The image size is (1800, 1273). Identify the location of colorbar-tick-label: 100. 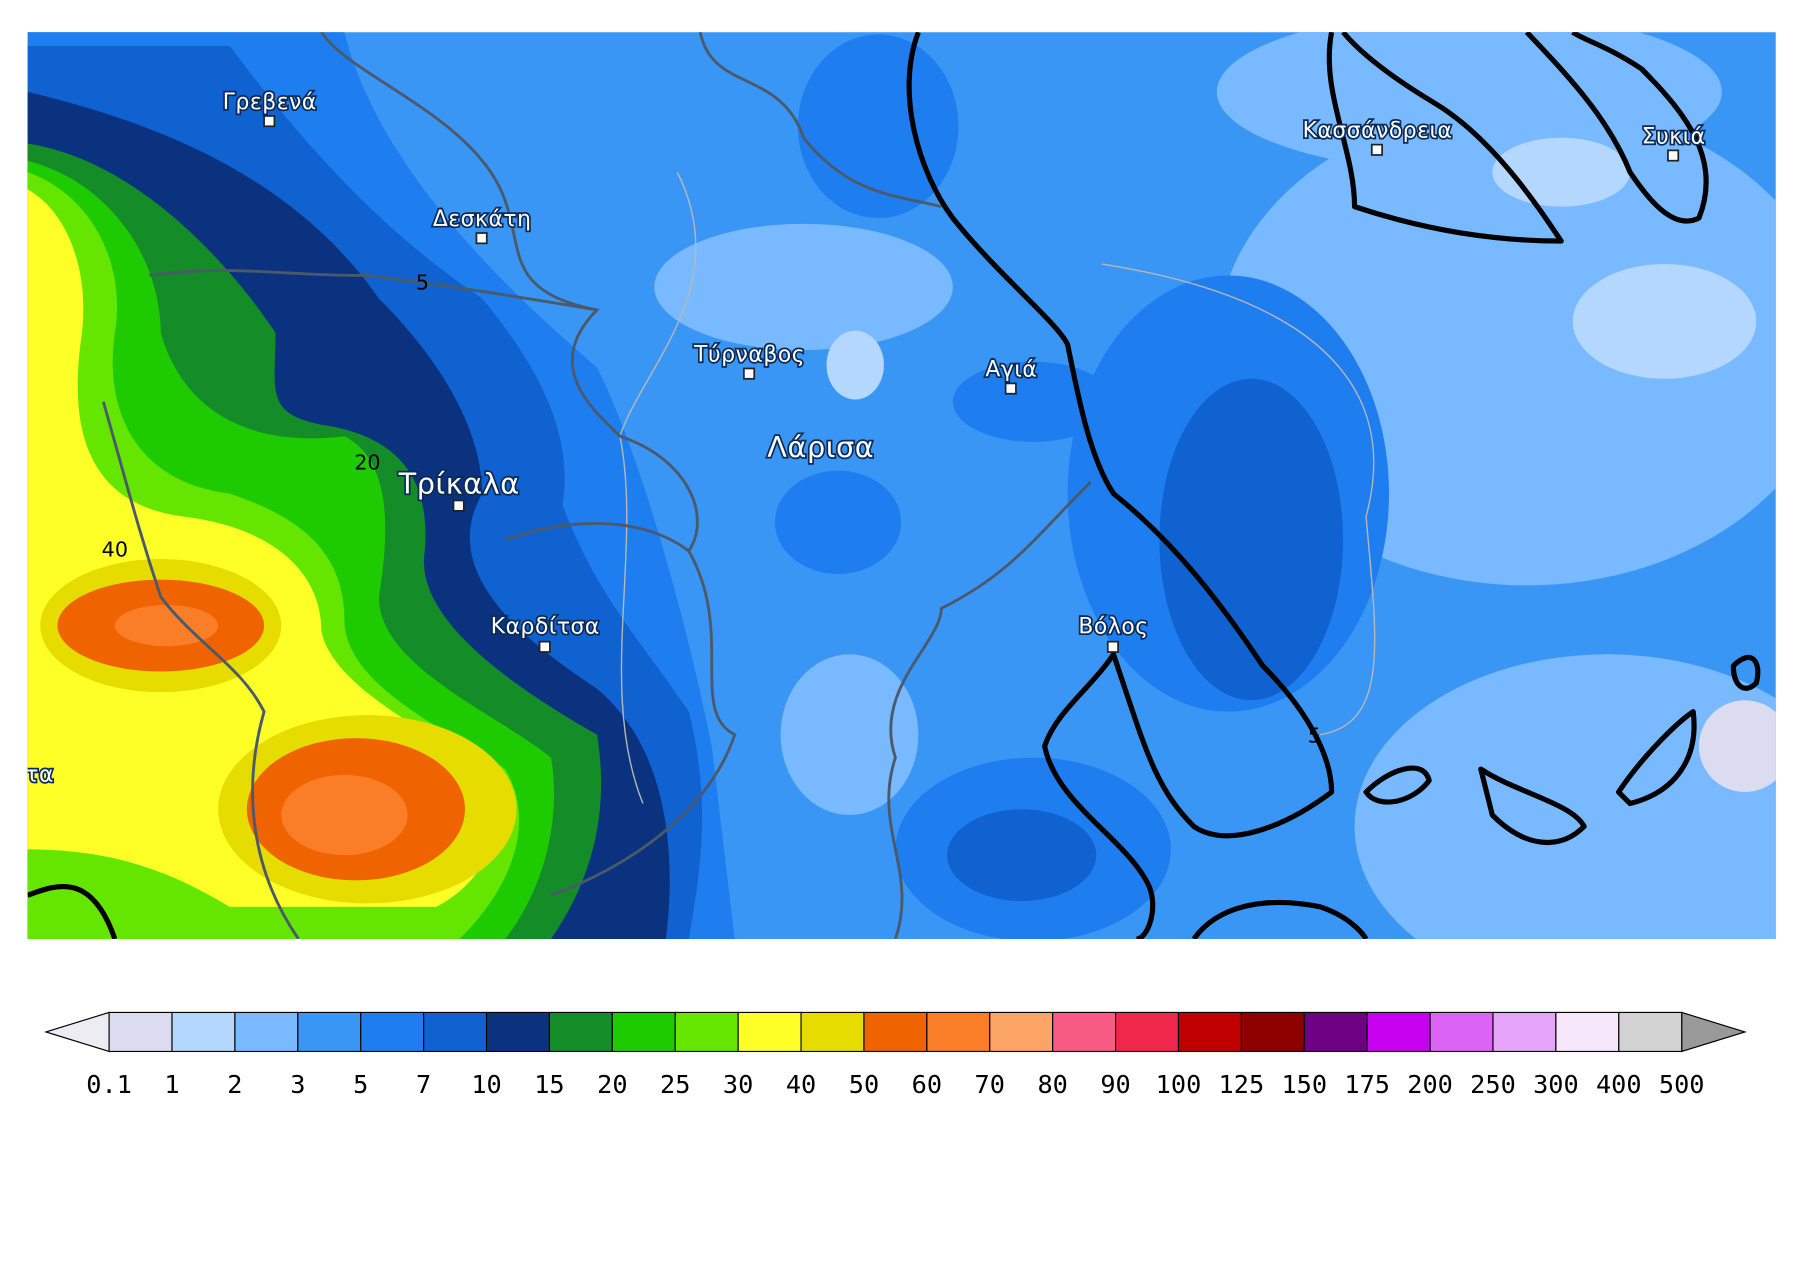
(1179, 1084).